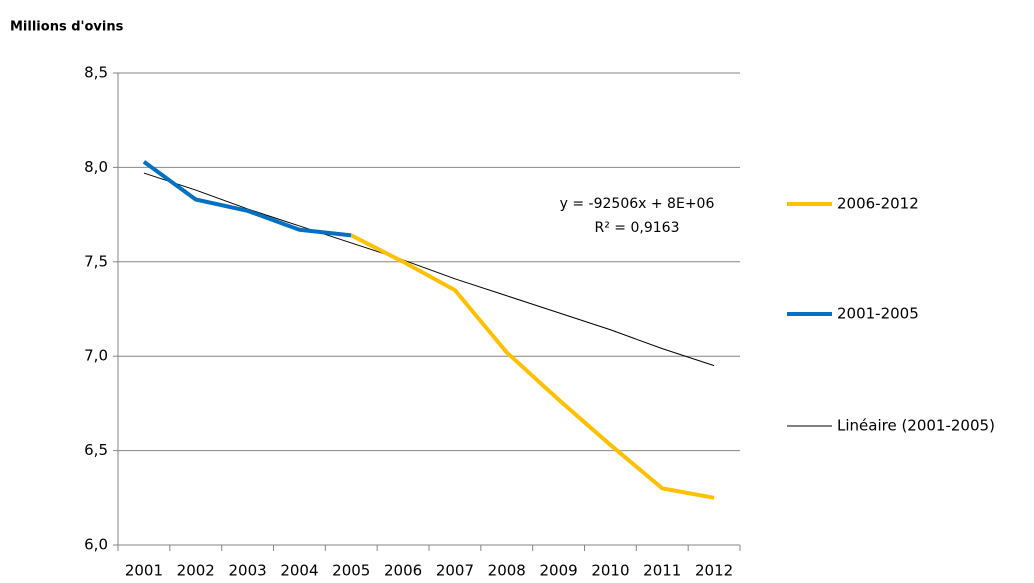 The width and height of the screenshot is (1034, 583). I want to click on legend-label: 2006-2012, so click(878, 204).